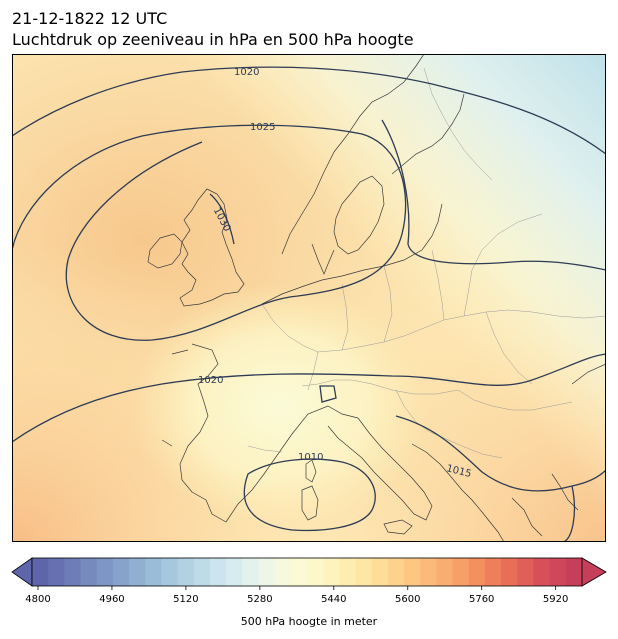 This screenshot has width=618, height=639. I want to click on colorbar: 4800 4960 5120 5280 5440 5600 5760 5920, so click(309, 581).